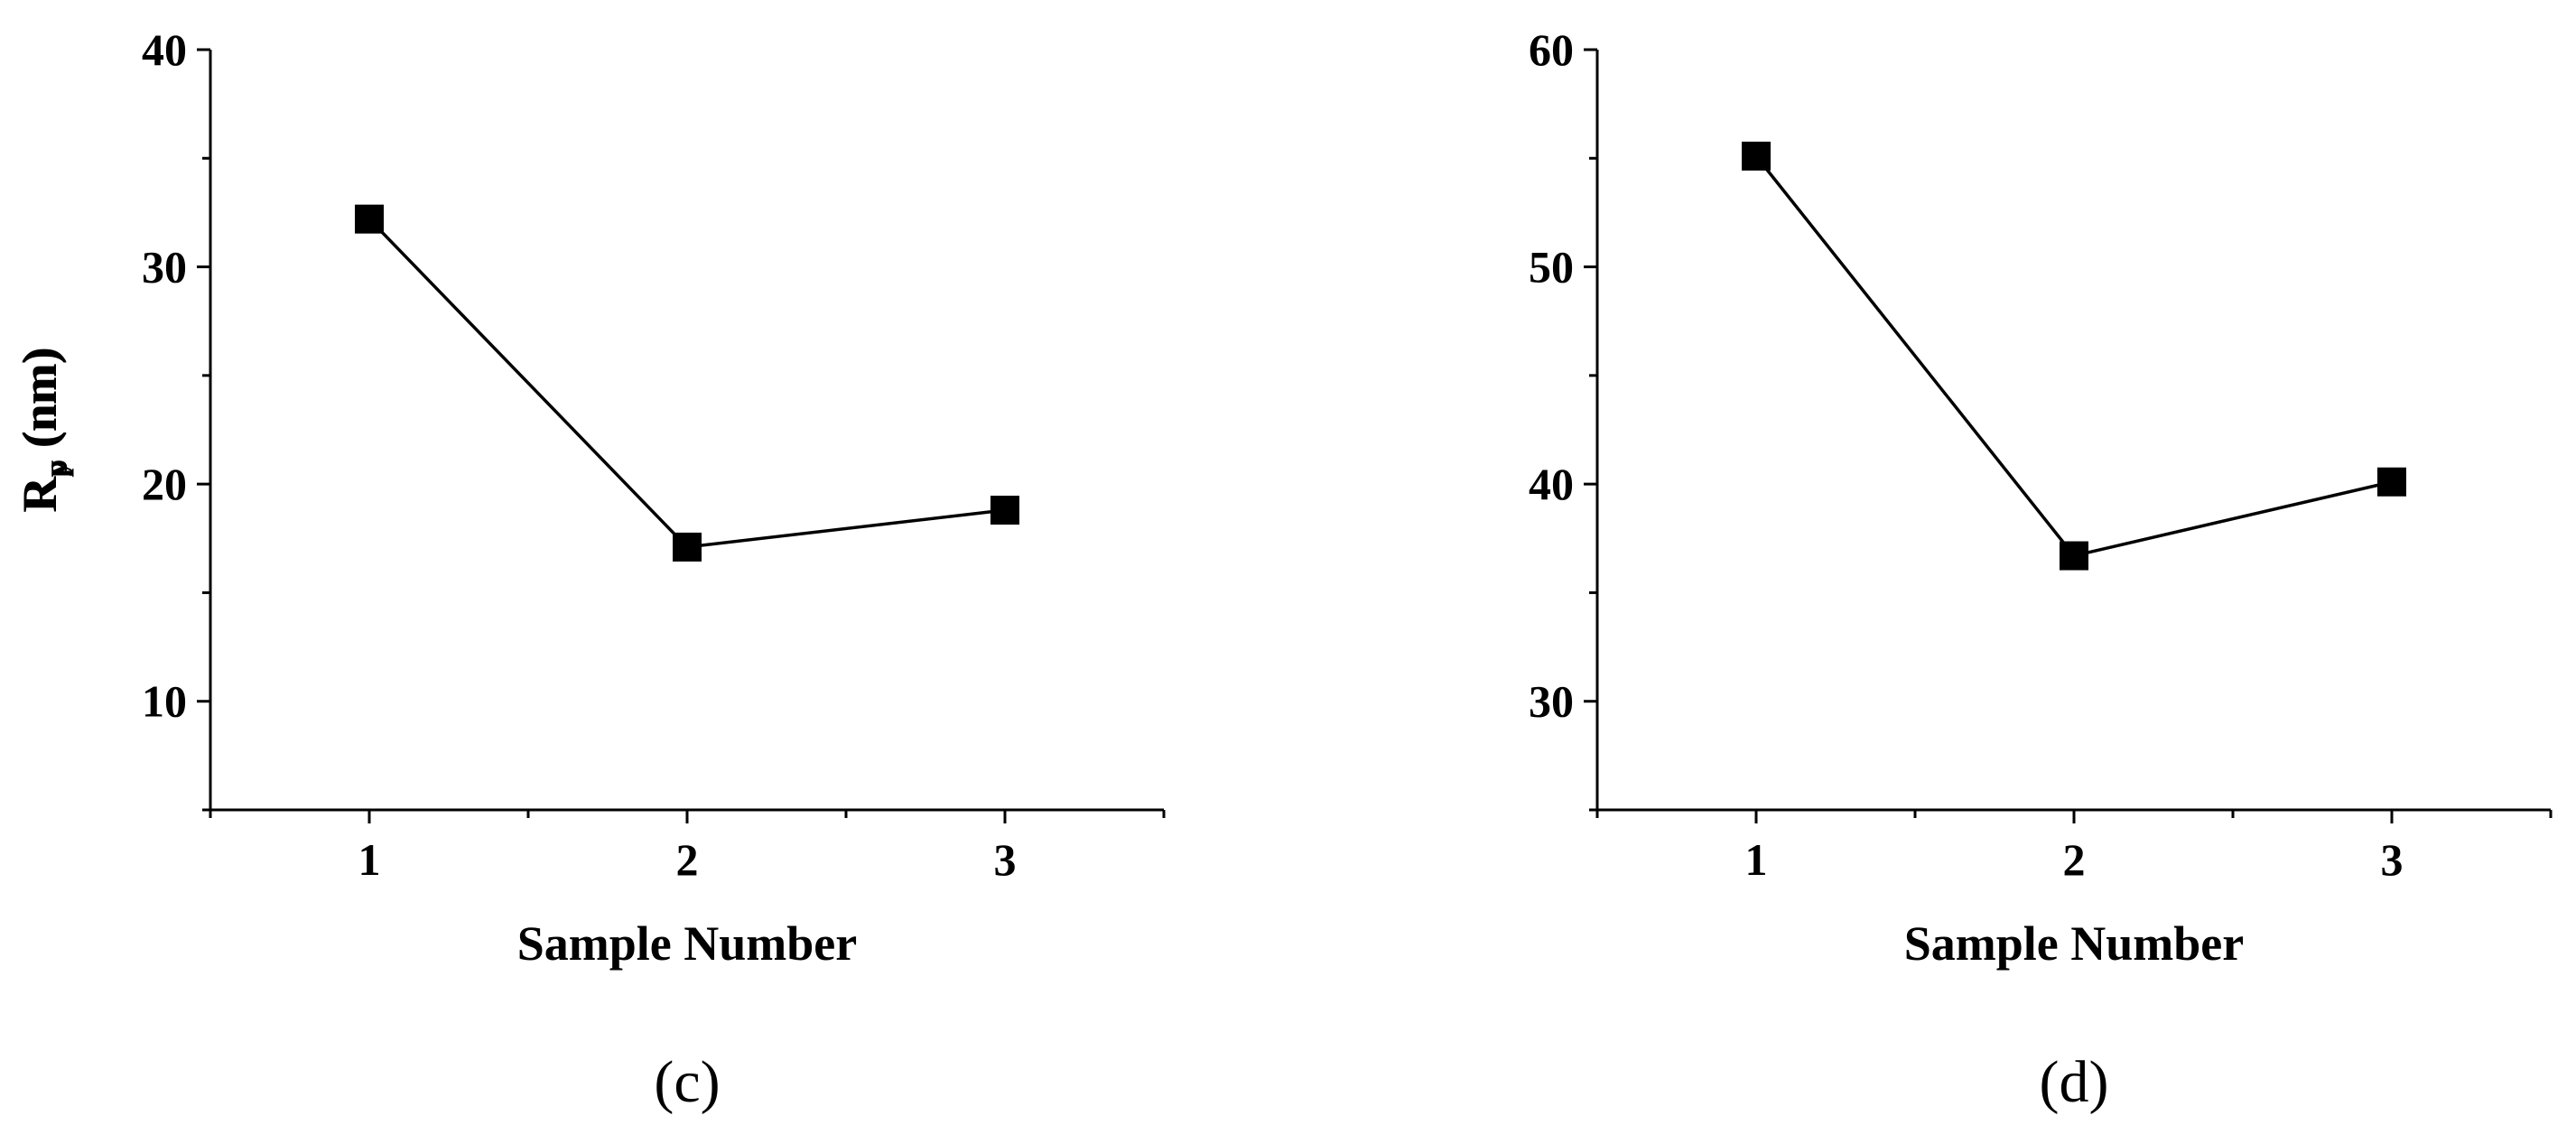  What do you see at coordinates (2074, 1082) in the screenshot?
I see `caption: (d)` at bounding box center [2074, 1082].